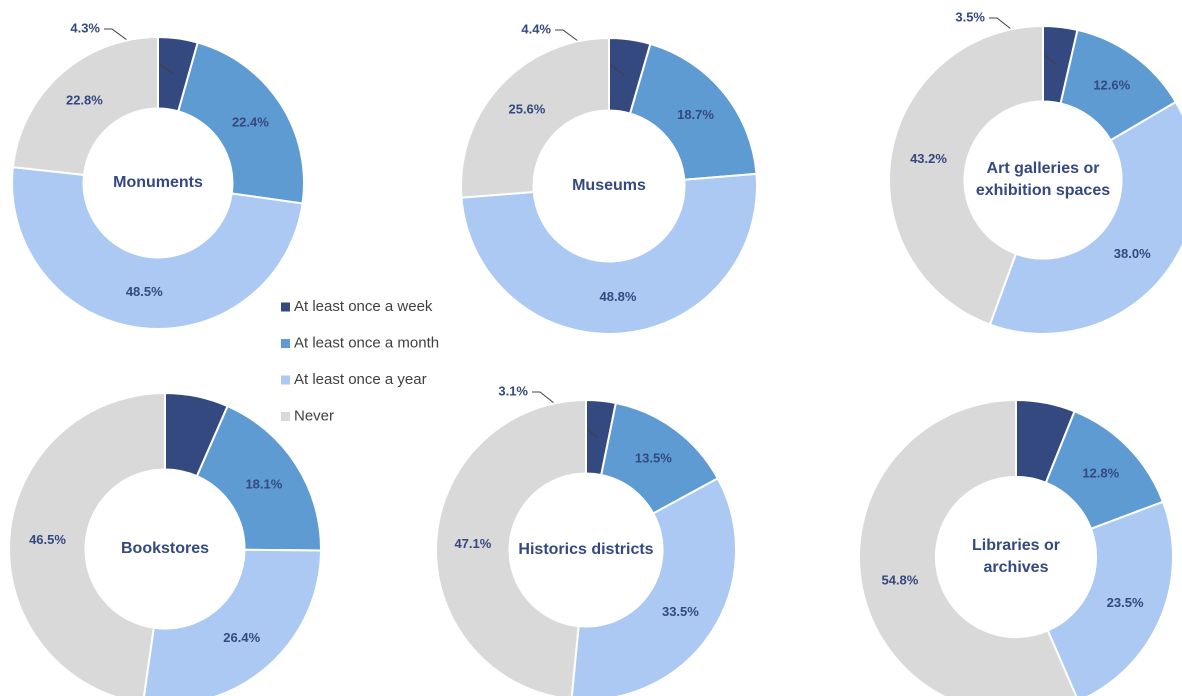 This screenshot has width=1182, height=696. Describe the element at coordinates (314, 415) in the screenshot. I see `legend-label: Never` at that location.